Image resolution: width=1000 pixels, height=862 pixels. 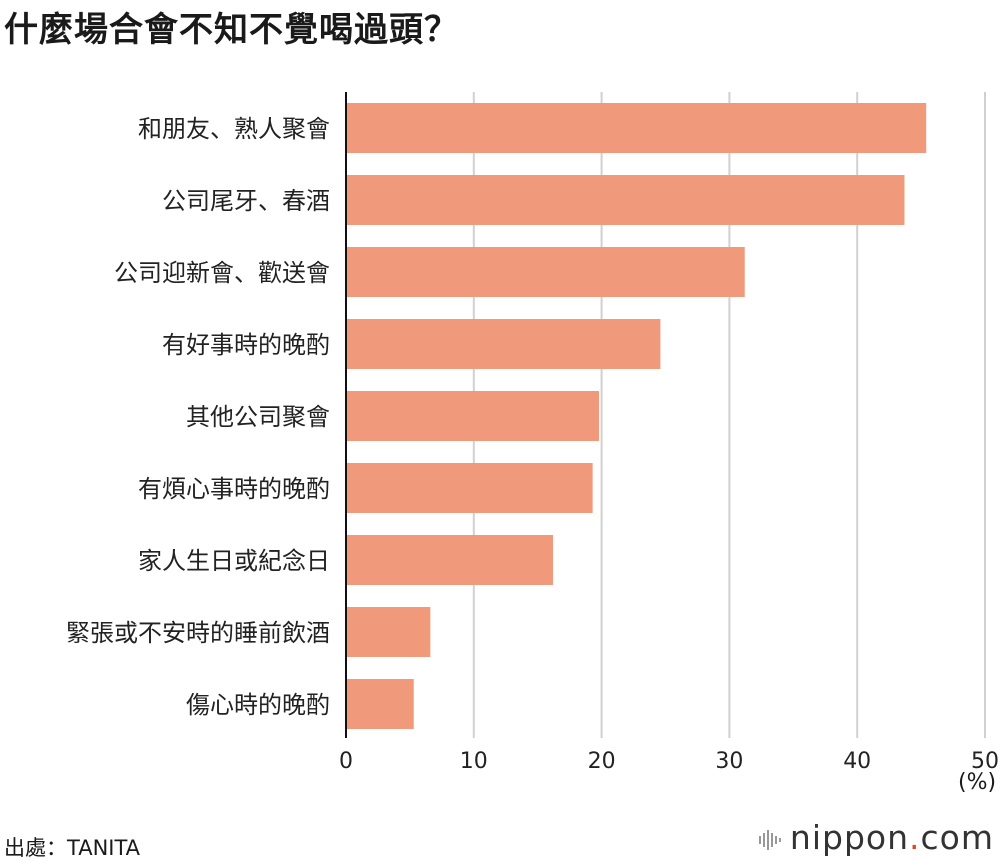 What do you see at coordinates (769, 839) in the screenshot?
I see `brand-waveform-icon` at bounding box center [769, 839].